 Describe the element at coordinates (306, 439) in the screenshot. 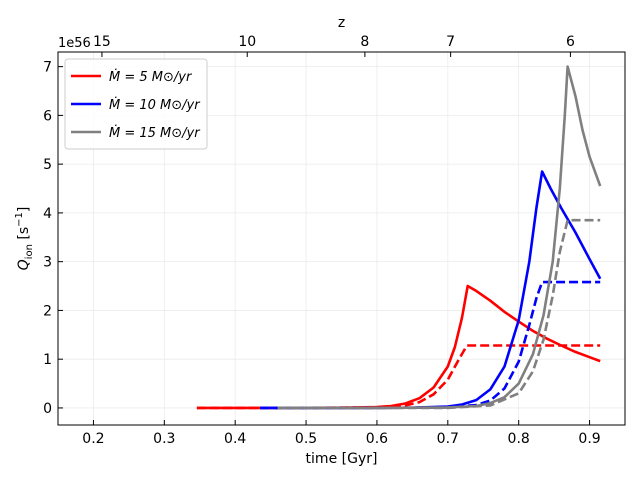

I see `x-tick-label: 0.5` at that location.